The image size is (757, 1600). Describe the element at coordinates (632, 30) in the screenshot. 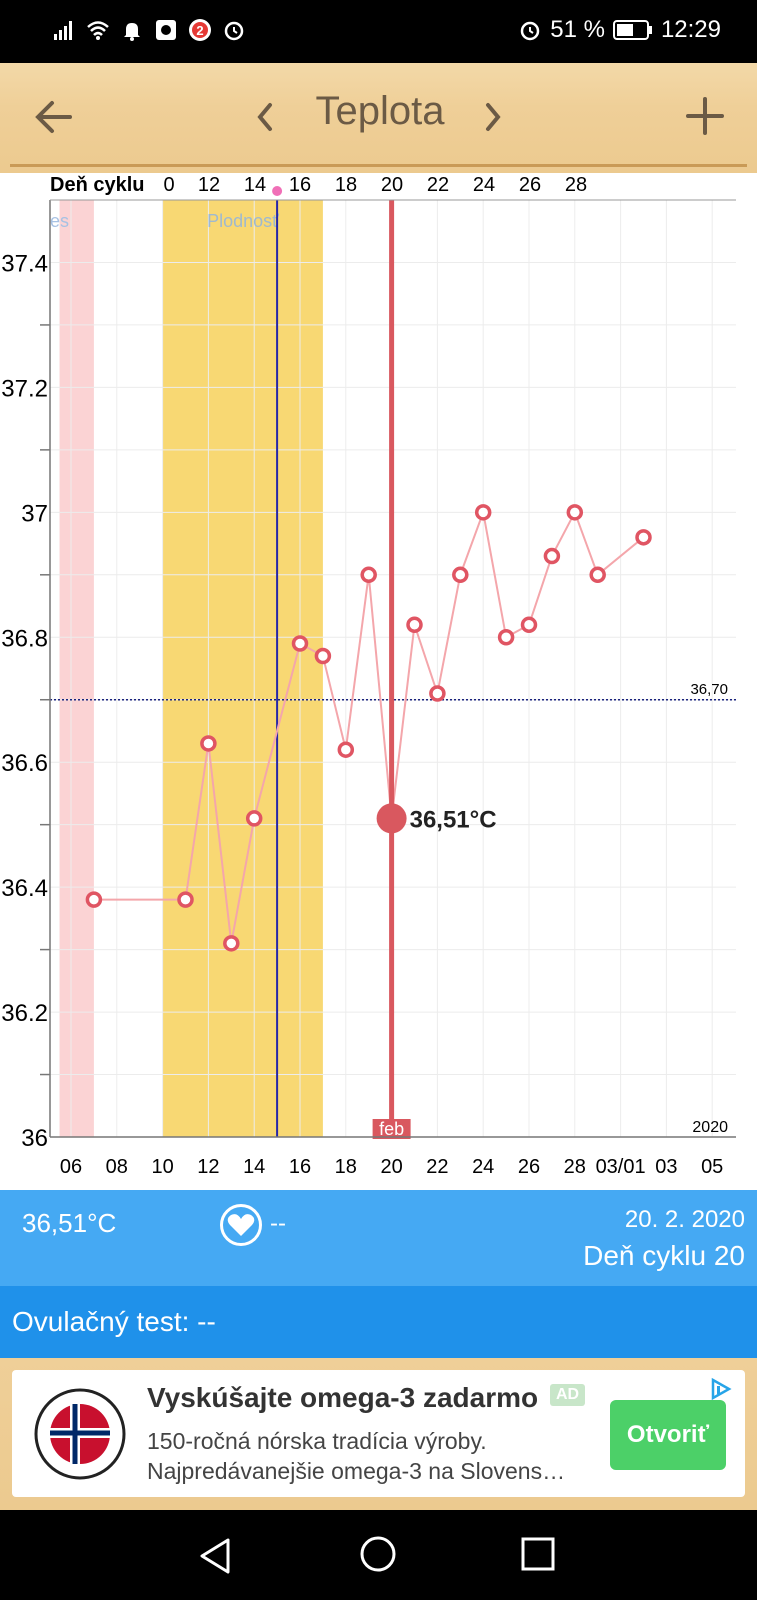

I see `battery-icon` at that location.